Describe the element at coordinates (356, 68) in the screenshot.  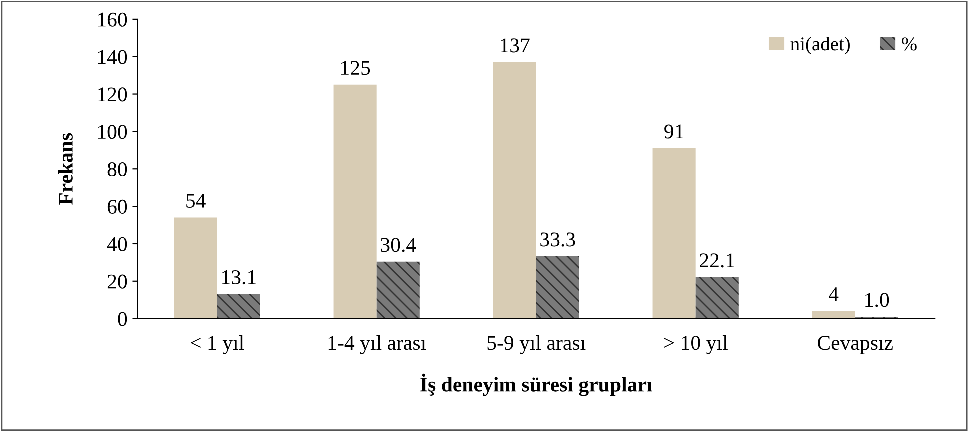
I see `data-label: 125` at that location.